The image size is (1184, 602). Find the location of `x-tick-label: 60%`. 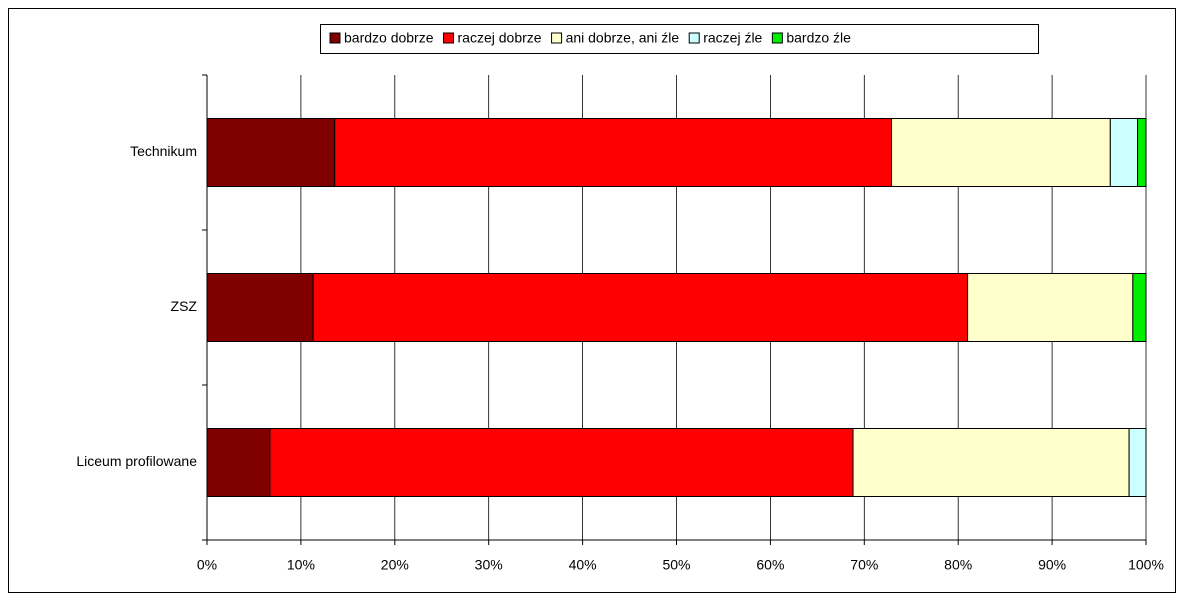

x-tick-label: 60% is located at coordinates (770, 565).